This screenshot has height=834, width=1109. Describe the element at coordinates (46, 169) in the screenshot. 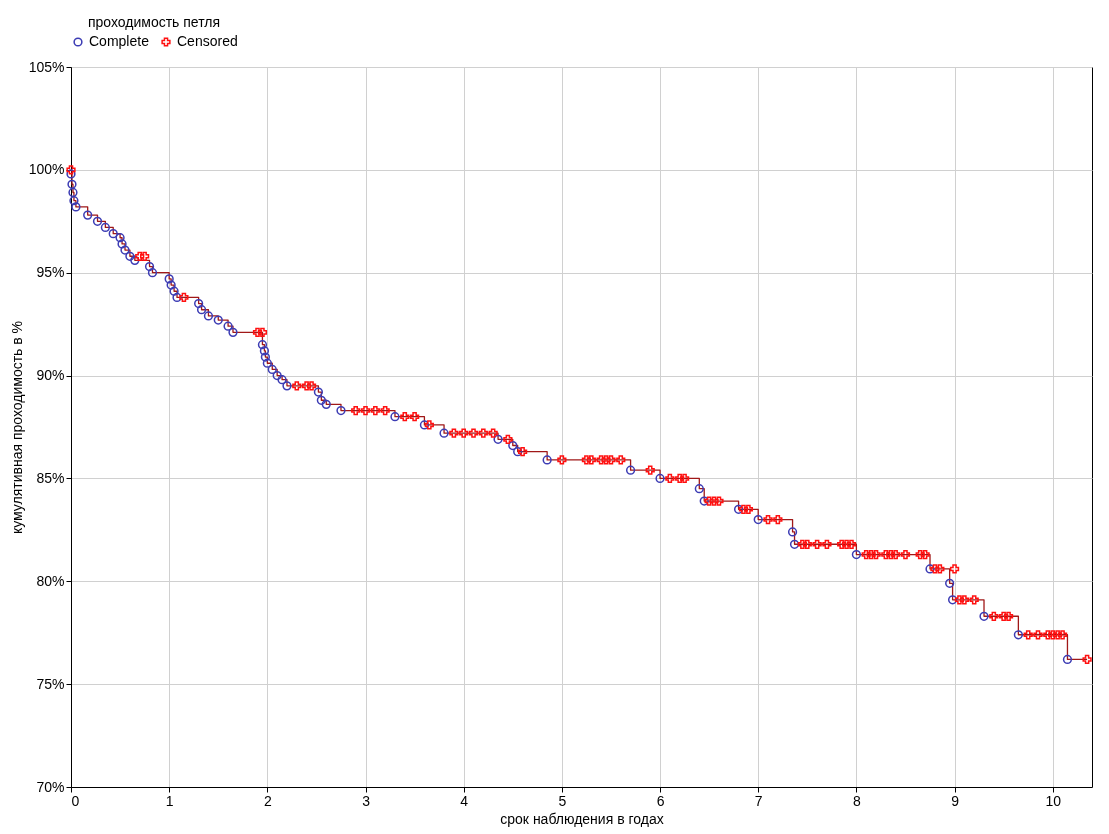

I see `y-tick-label: 100%` at that location.